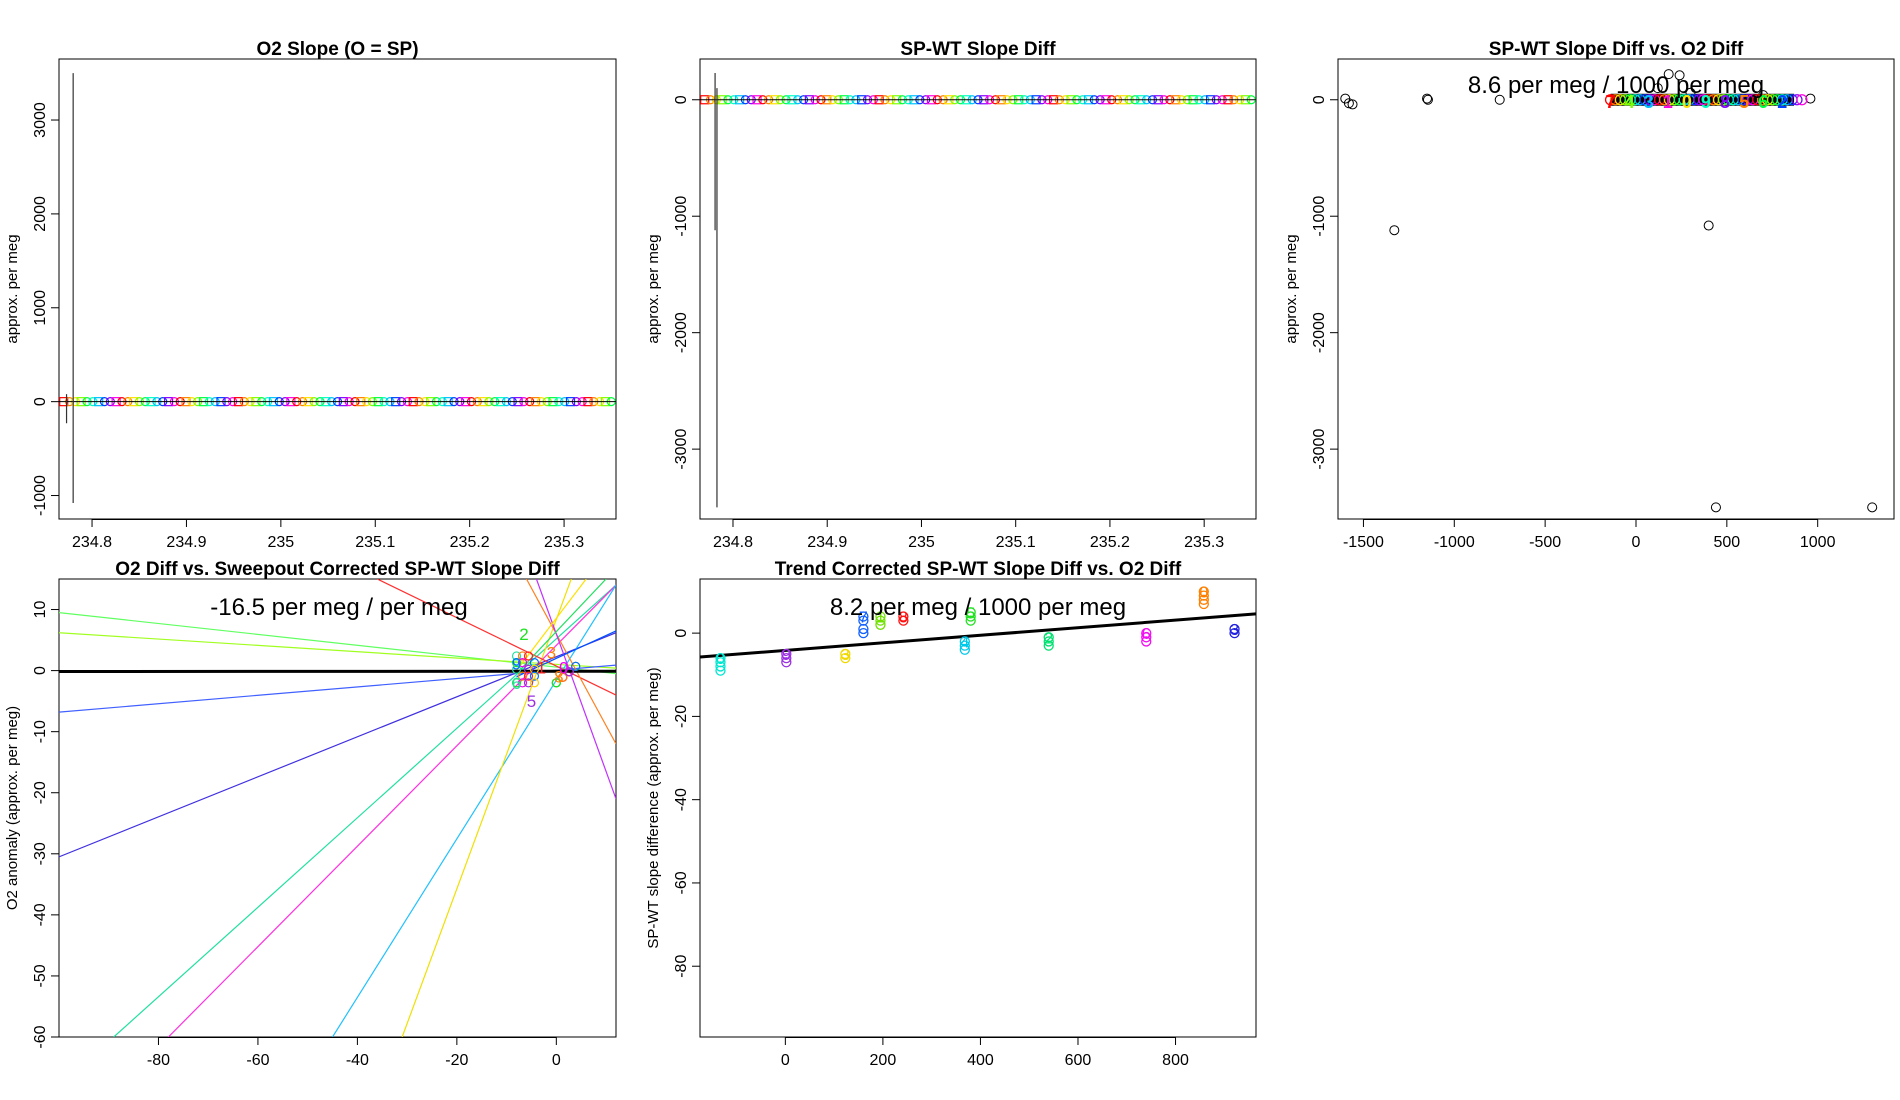 The height and width of the screenshot is (1100, 1900). What do you see at coordinates (1782, 102) in the screenshot?
I see `cluster-label: 2` at bounding box center [1782, 102].